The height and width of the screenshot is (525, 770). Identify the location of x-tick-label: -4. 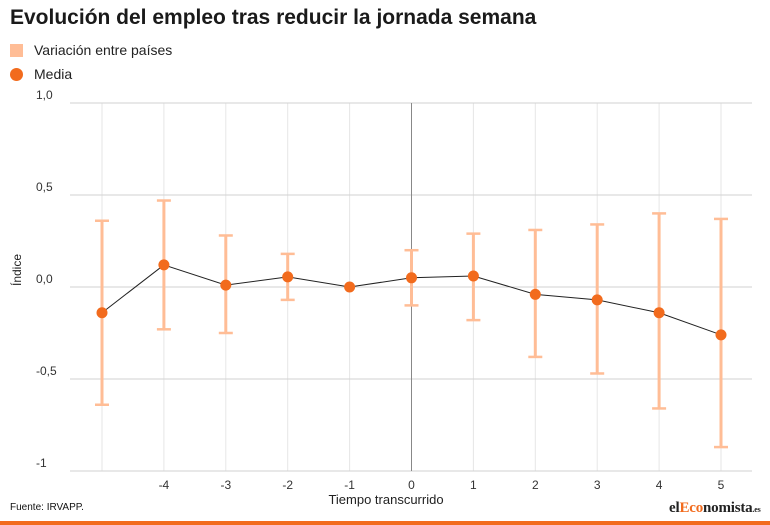
(164, 485).